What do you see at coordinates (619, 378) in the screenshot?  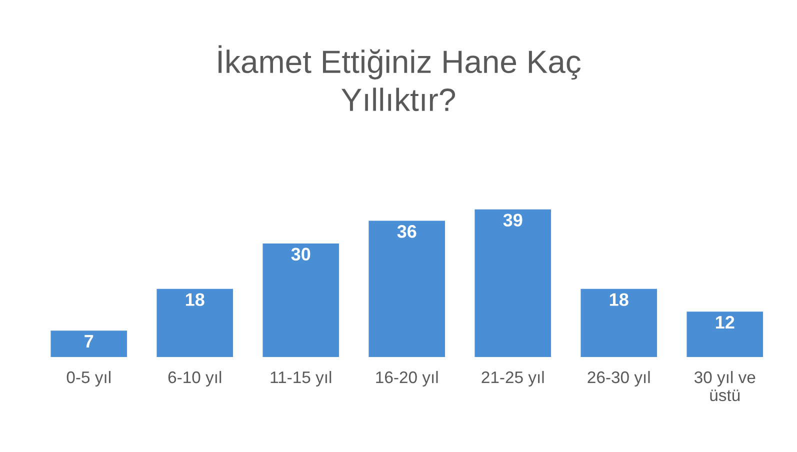 I see `x-tick-label: 26-30 yıl` at bounding box center [619, 378].